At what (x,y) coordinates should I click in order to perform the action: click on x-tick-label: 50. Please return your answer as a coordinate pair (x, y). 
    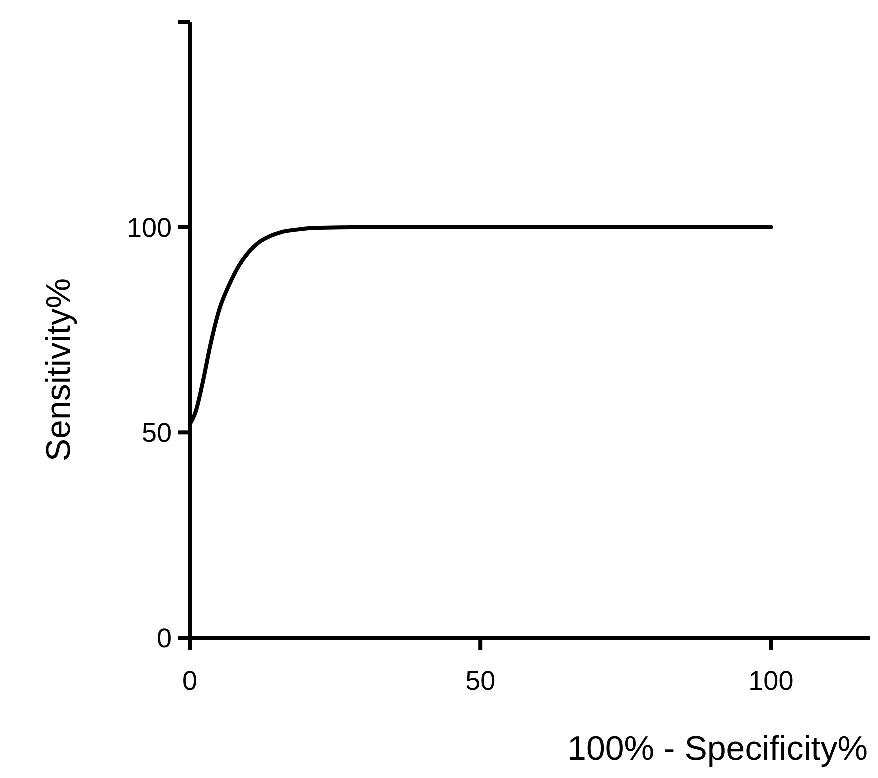
    Looking at the image, I should click on (481, 681).